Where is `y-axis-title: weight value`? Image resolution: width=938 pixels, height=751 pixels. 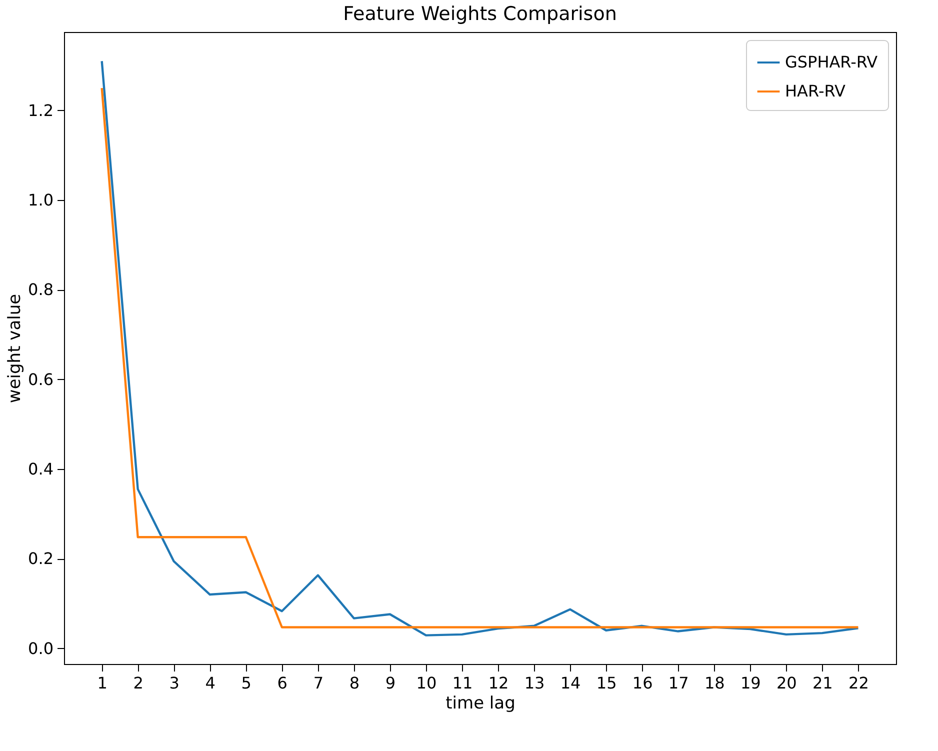 y-axis-title: weight value is located at coordinates (15, 349).